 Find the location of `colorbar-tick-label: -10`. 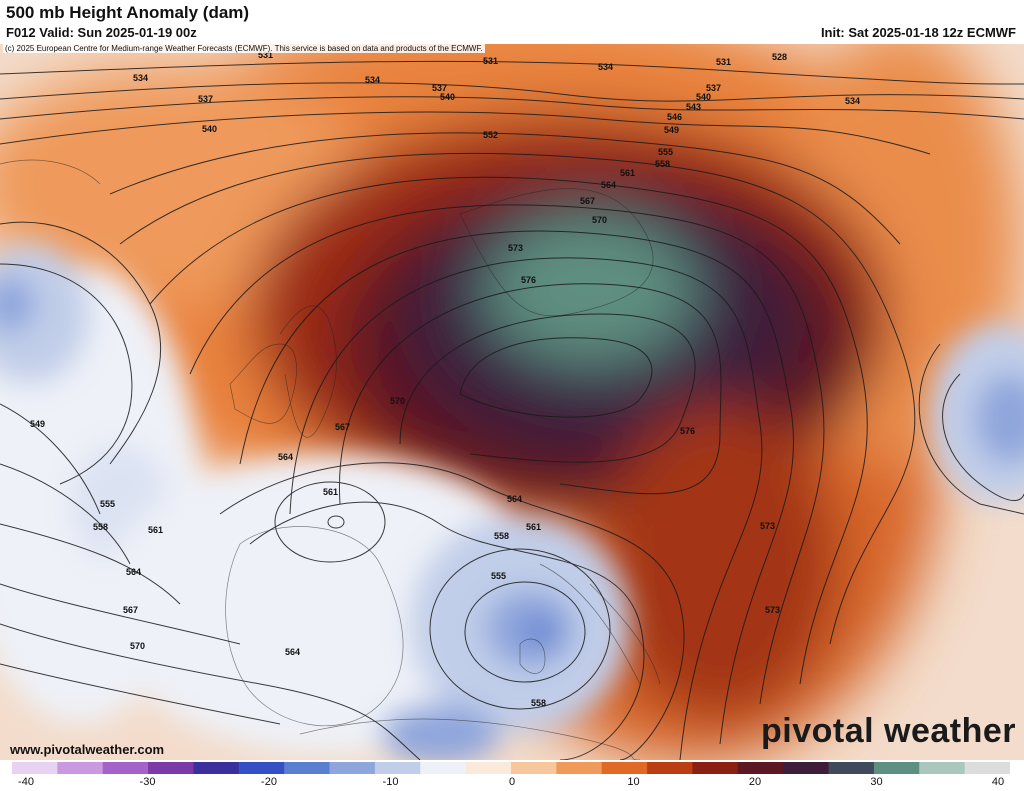

colorbar-tick-label: -10 is located at coordinates (390, 782).